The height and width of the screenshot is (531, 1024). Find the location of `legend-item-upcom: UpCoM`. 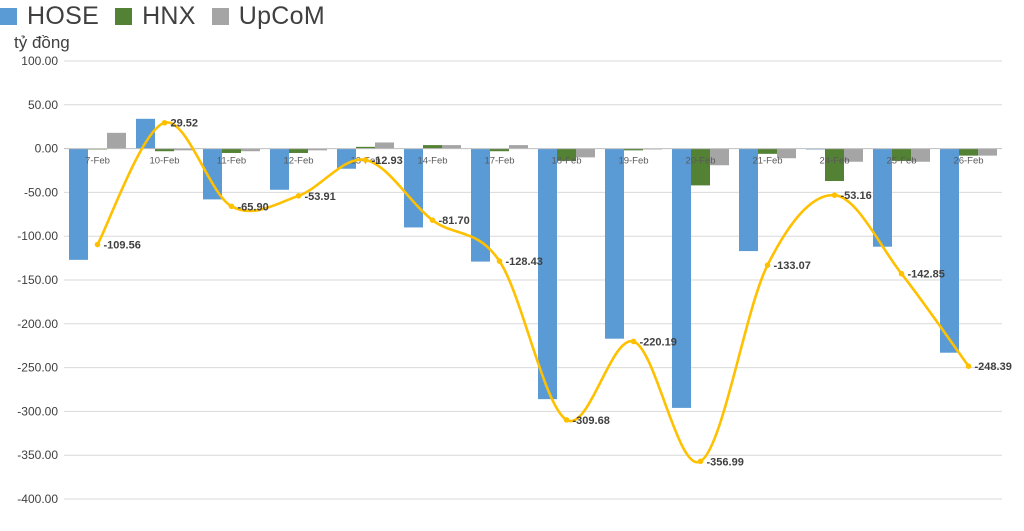

legend-item-upcom: UpCoM is located at coordinates (268, 16).